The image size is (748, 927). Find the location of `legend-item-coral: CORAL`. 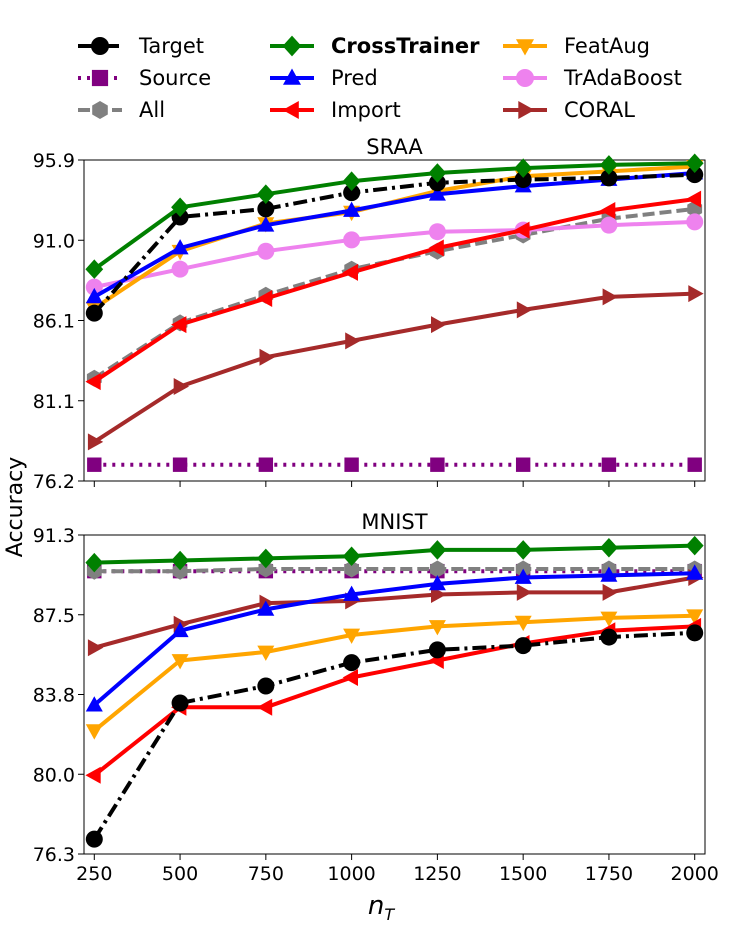

legend-item-coral: CORAL is located at coordinates (569, 110).